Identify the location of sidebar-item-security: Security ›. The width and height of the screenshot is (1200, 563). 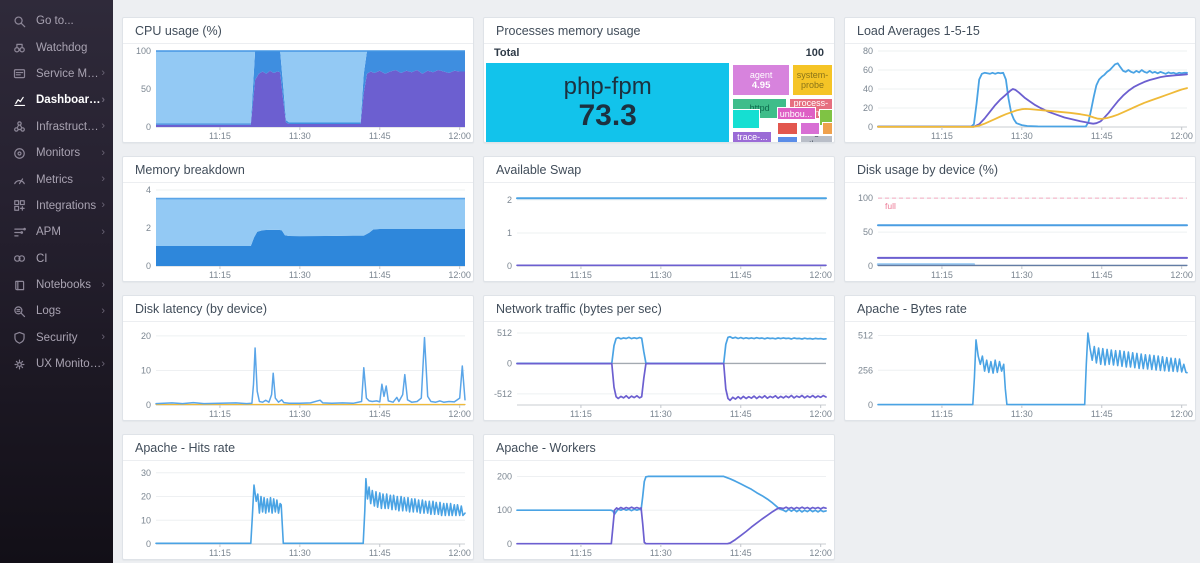
(56, 338).